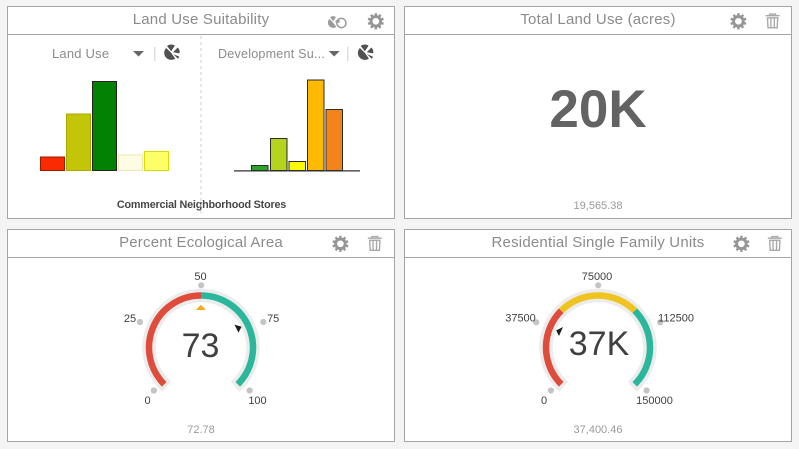  Describe the element at coordinates (257, 401) in the screenshot. I see `svg-text: 100` at that location.